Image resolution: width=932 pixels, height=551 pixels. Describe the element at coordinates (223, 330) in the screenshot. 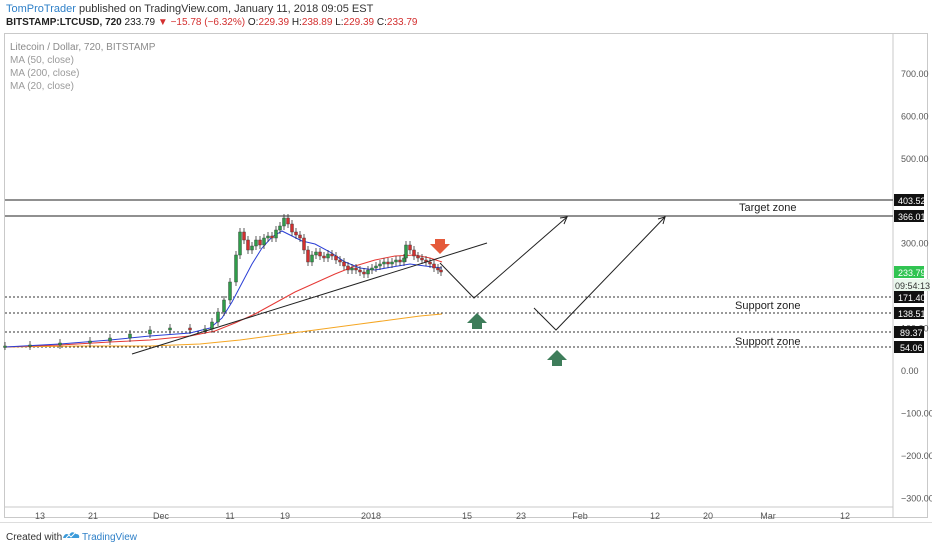

I see `ma200-line` at that location.